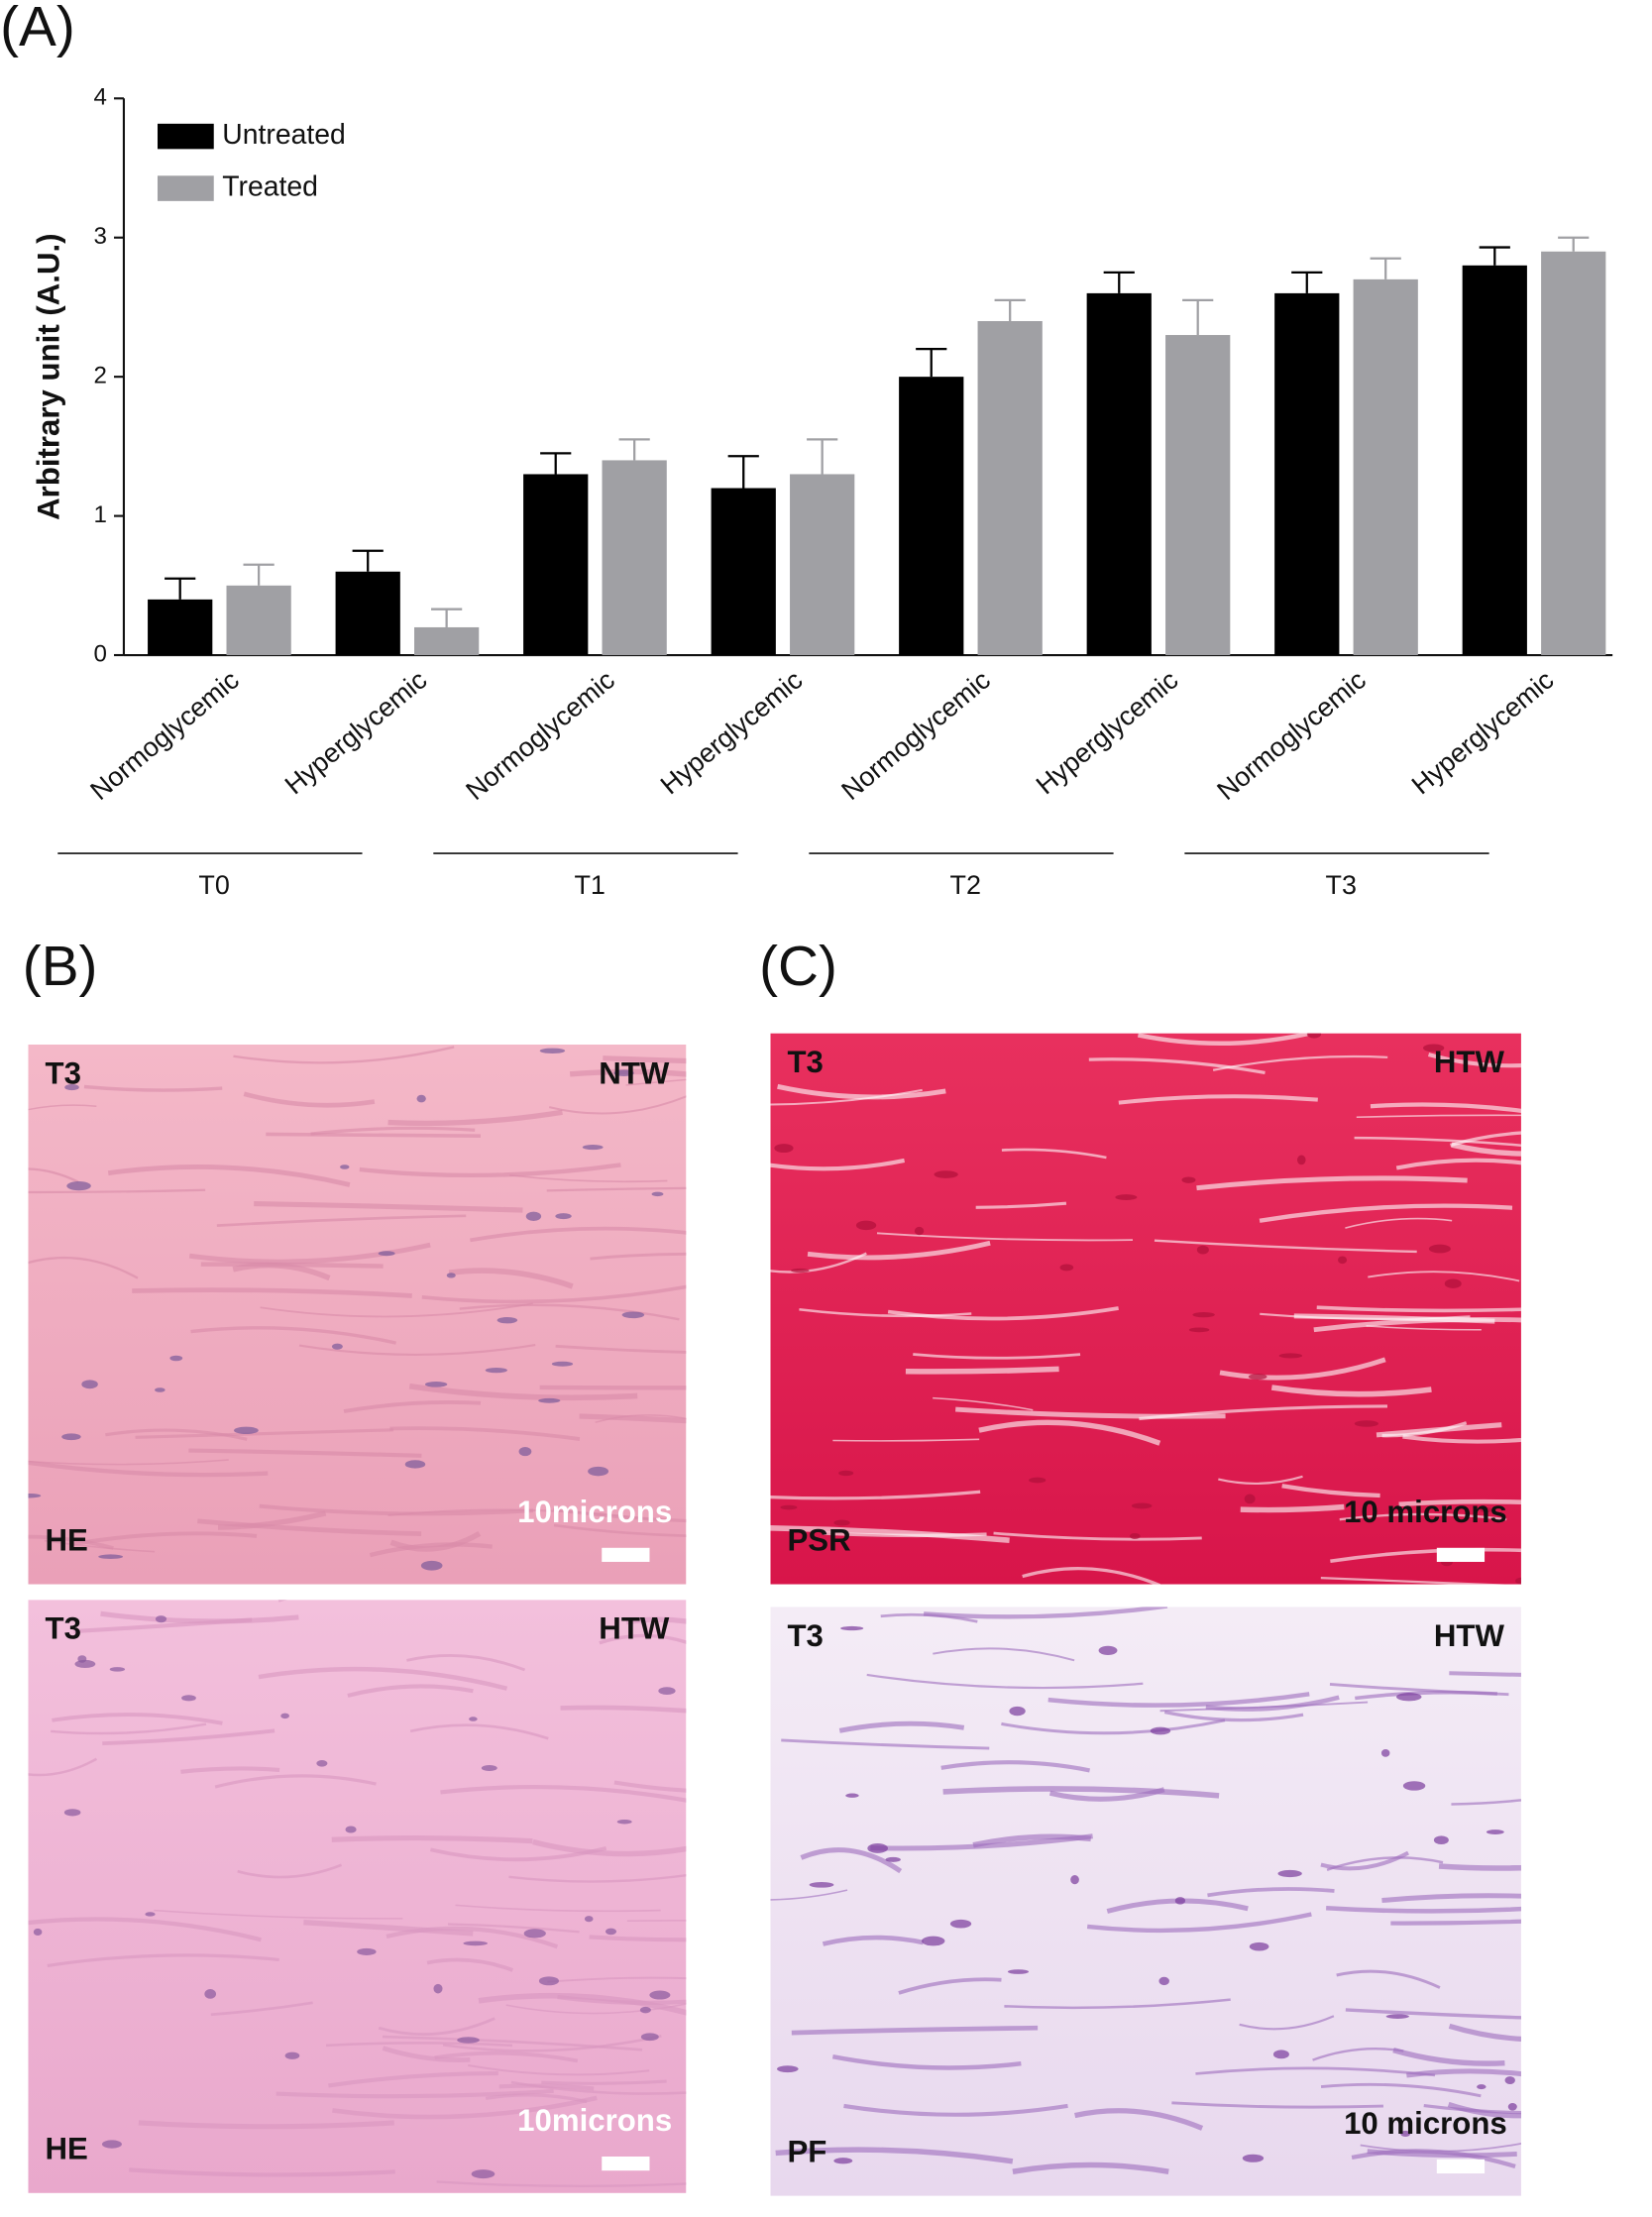 This screenshot has width=1652, height=2217. I want to click on micrograph-label: T3, so click(64, 1628).